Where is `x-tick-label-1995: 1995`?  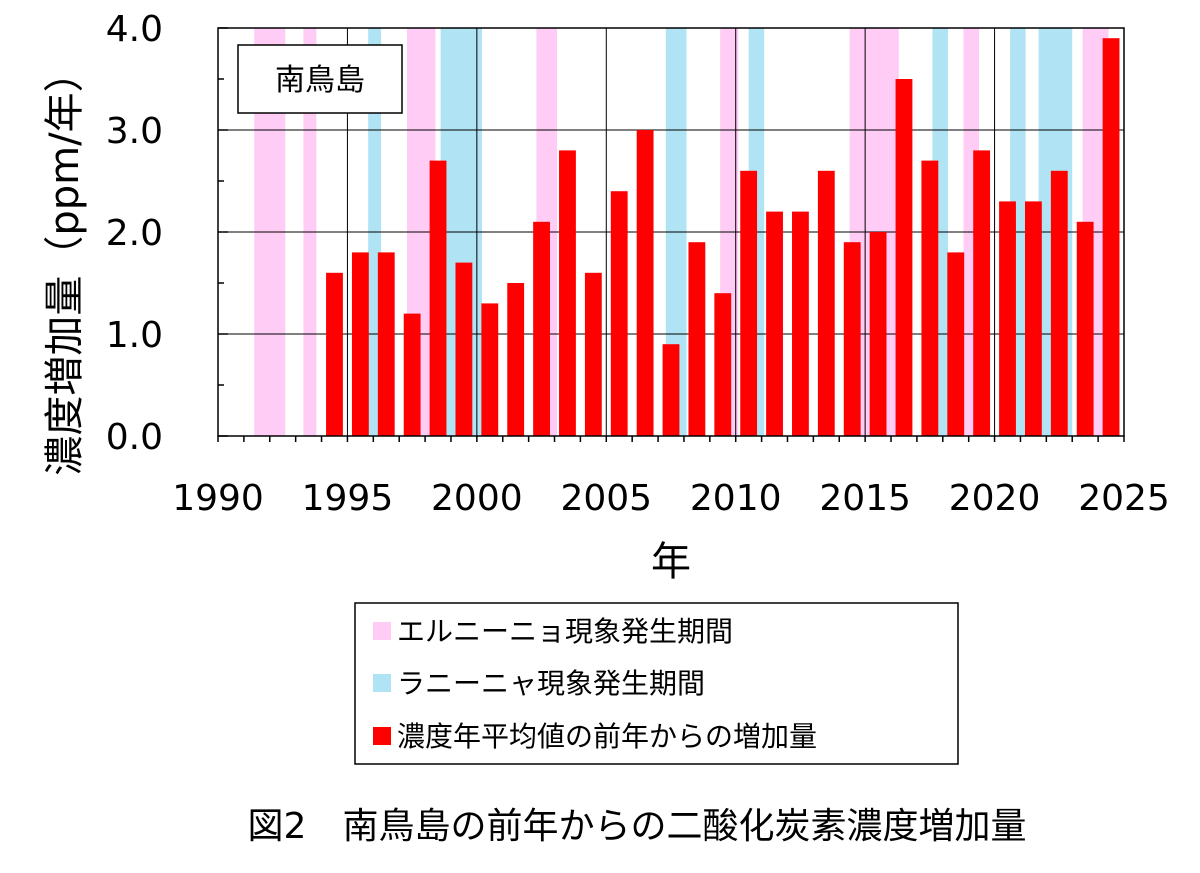 x-tick-label-1995: 1995 is located at coordinates (348, 498).